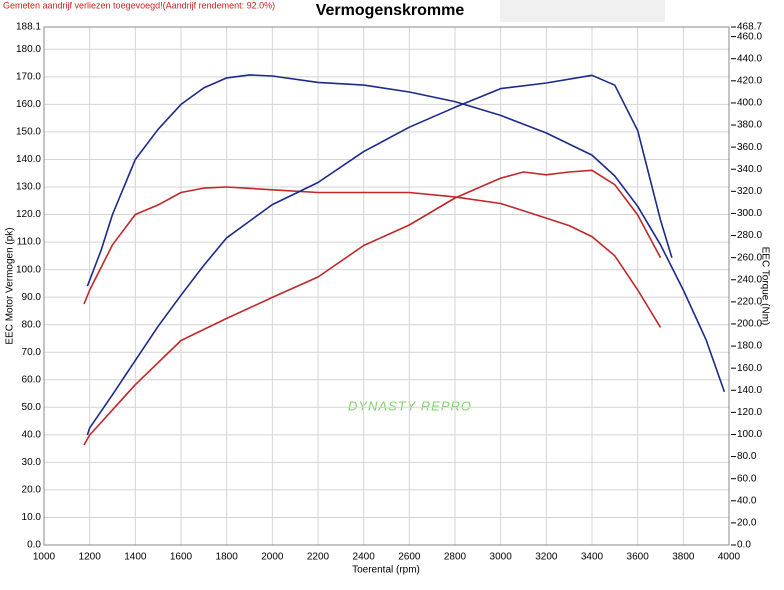 Image resolution: width=784 pixels, height=590 pixels. What do you see at coordinates (28, 76) in the screenshot?
I see `y-tick-label: 170.0` at bounding box center [28, 76].